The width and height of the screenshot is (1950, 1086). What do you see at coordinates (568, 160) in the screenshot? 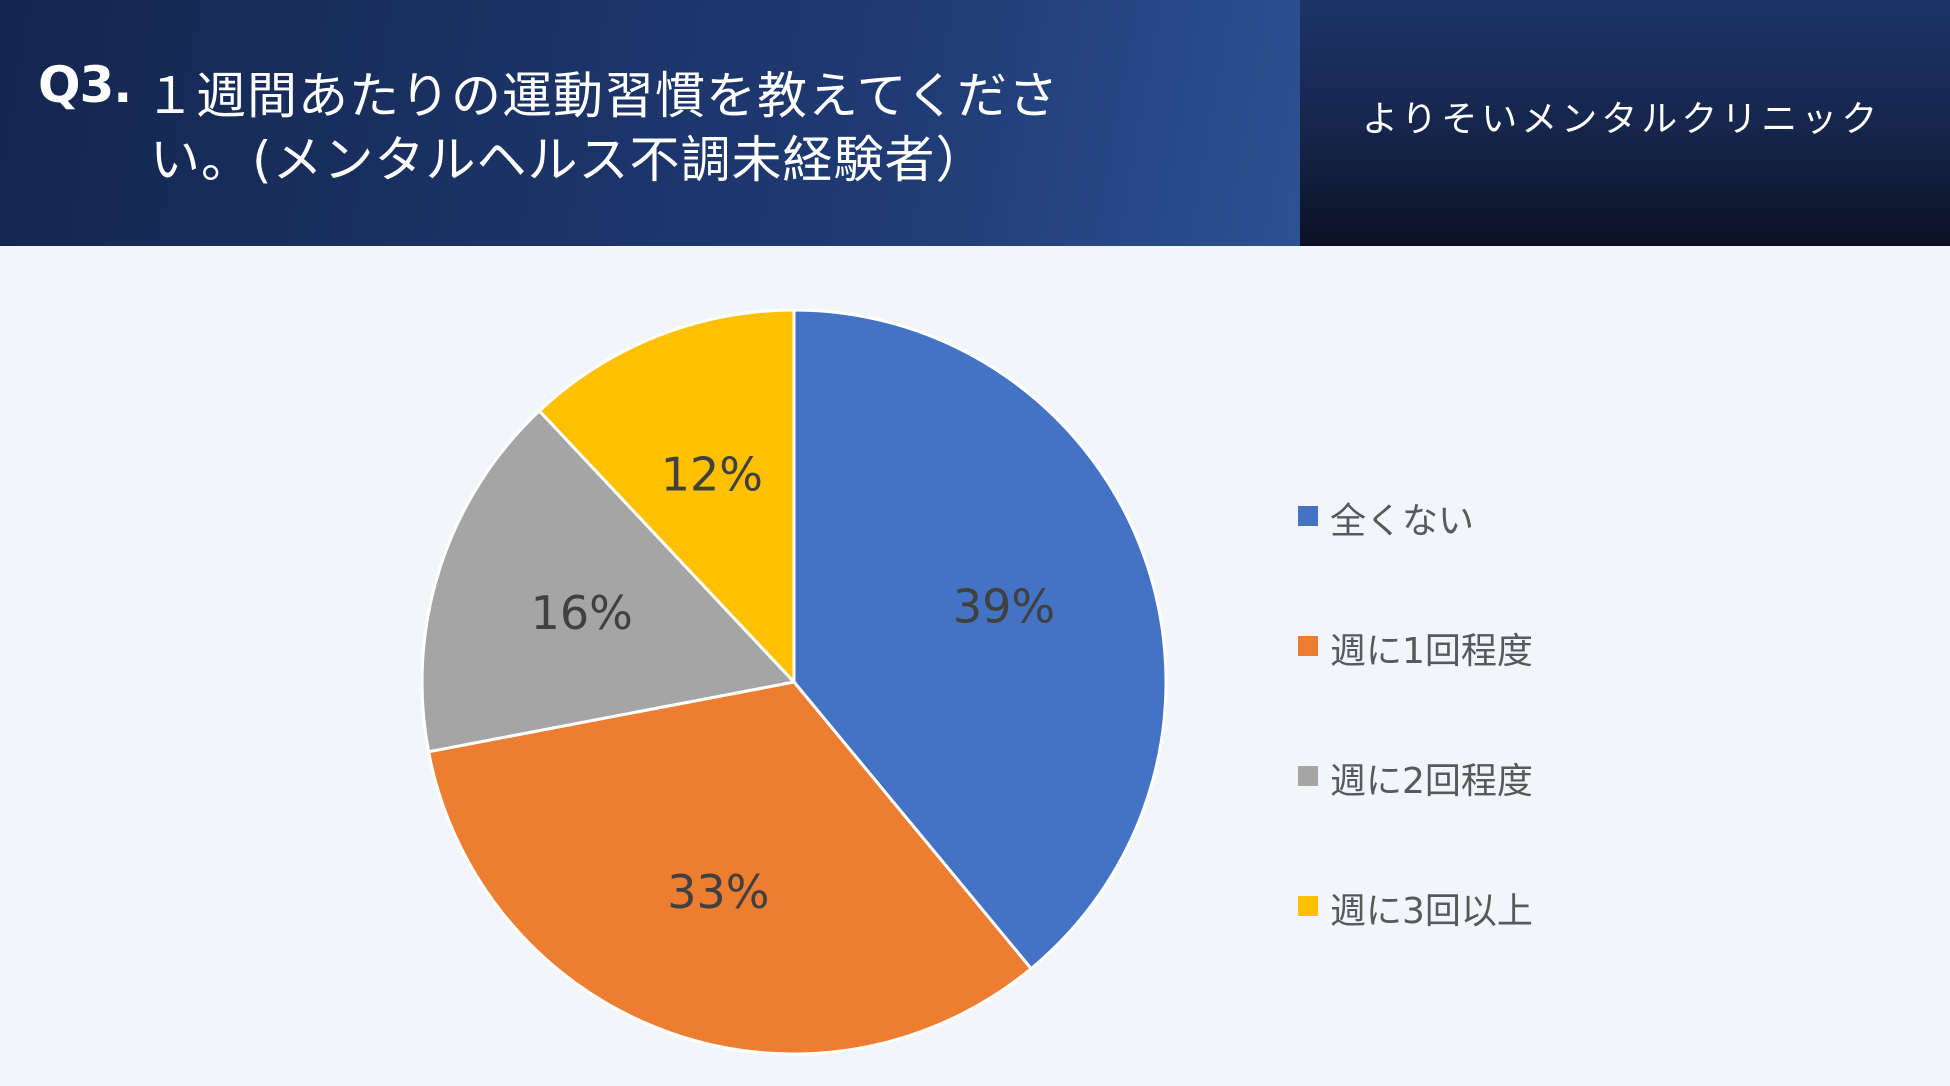
I see `question-title-line-2: い。(メンタルヘルス不調未経験者）` at bounding box center [568, 160].